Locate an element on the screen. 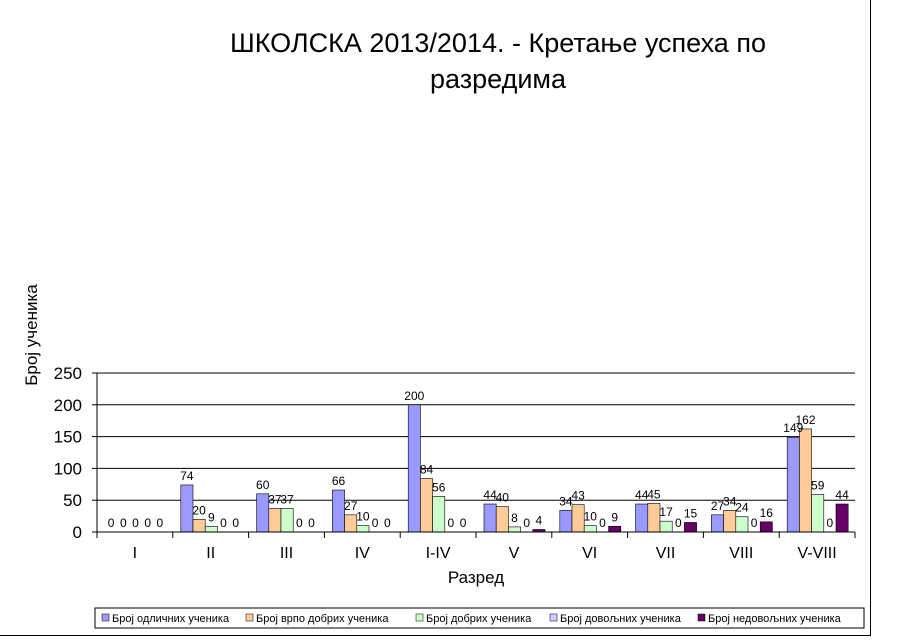 Image resolution: width=904 pixels, height=640 pixels. legend-label: Број одличних ученика is located at coordinates (171, 619).